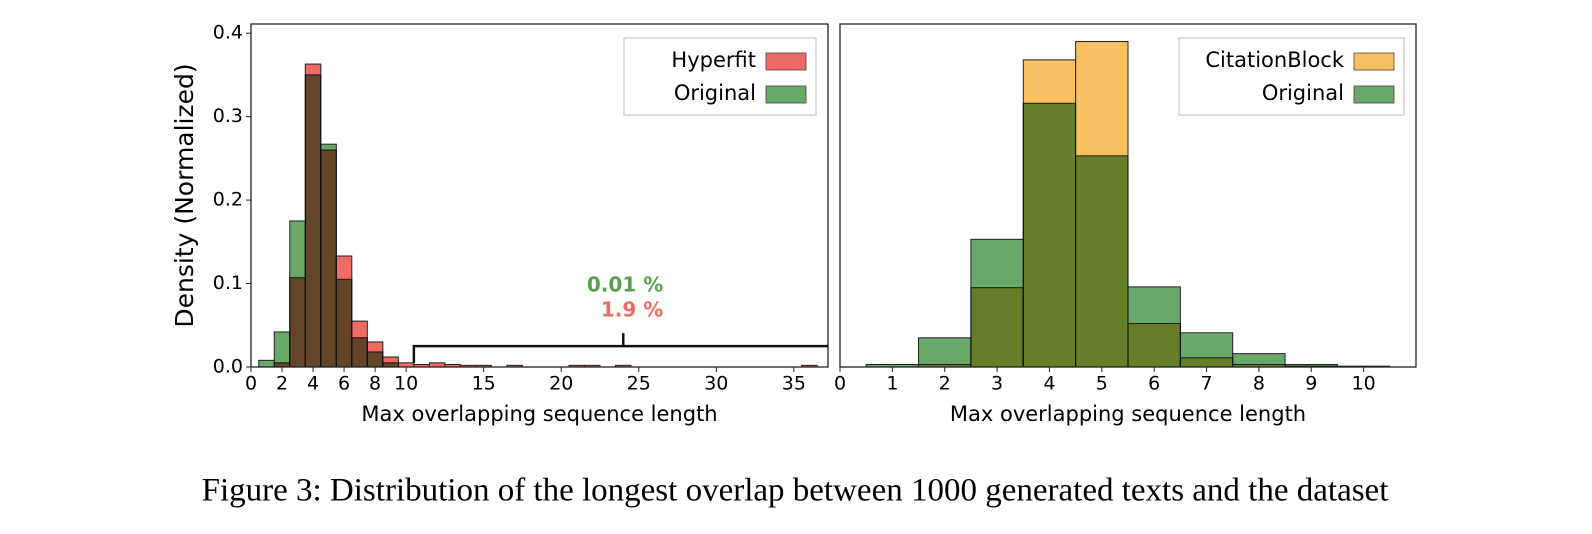  What do you see at coordinates (1206, 384) in the screenshot?
I see `x-tick-label: 7` at bounding box center [1206, 384].